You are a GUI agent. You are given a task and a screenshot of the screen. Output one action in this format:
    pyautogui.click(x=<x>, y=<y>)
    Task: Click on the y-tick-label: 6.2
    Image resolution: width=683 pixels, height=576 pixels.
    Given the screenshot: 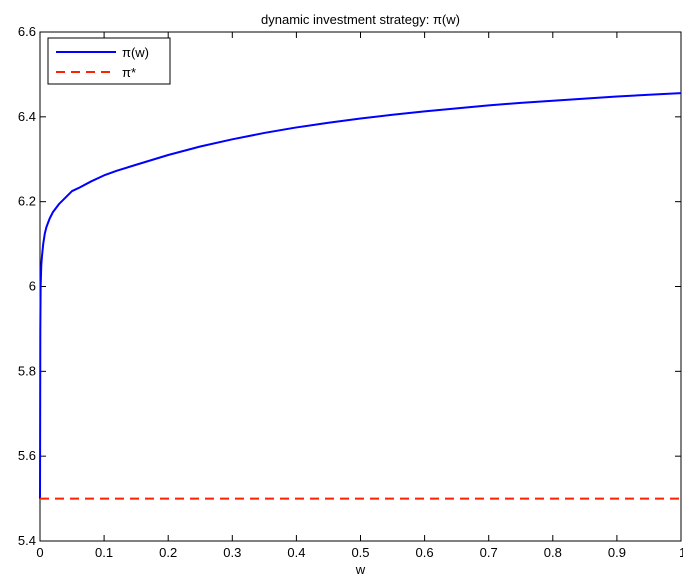 What is the action you would take?
    pyautogui.click(x=27, y=201)
    